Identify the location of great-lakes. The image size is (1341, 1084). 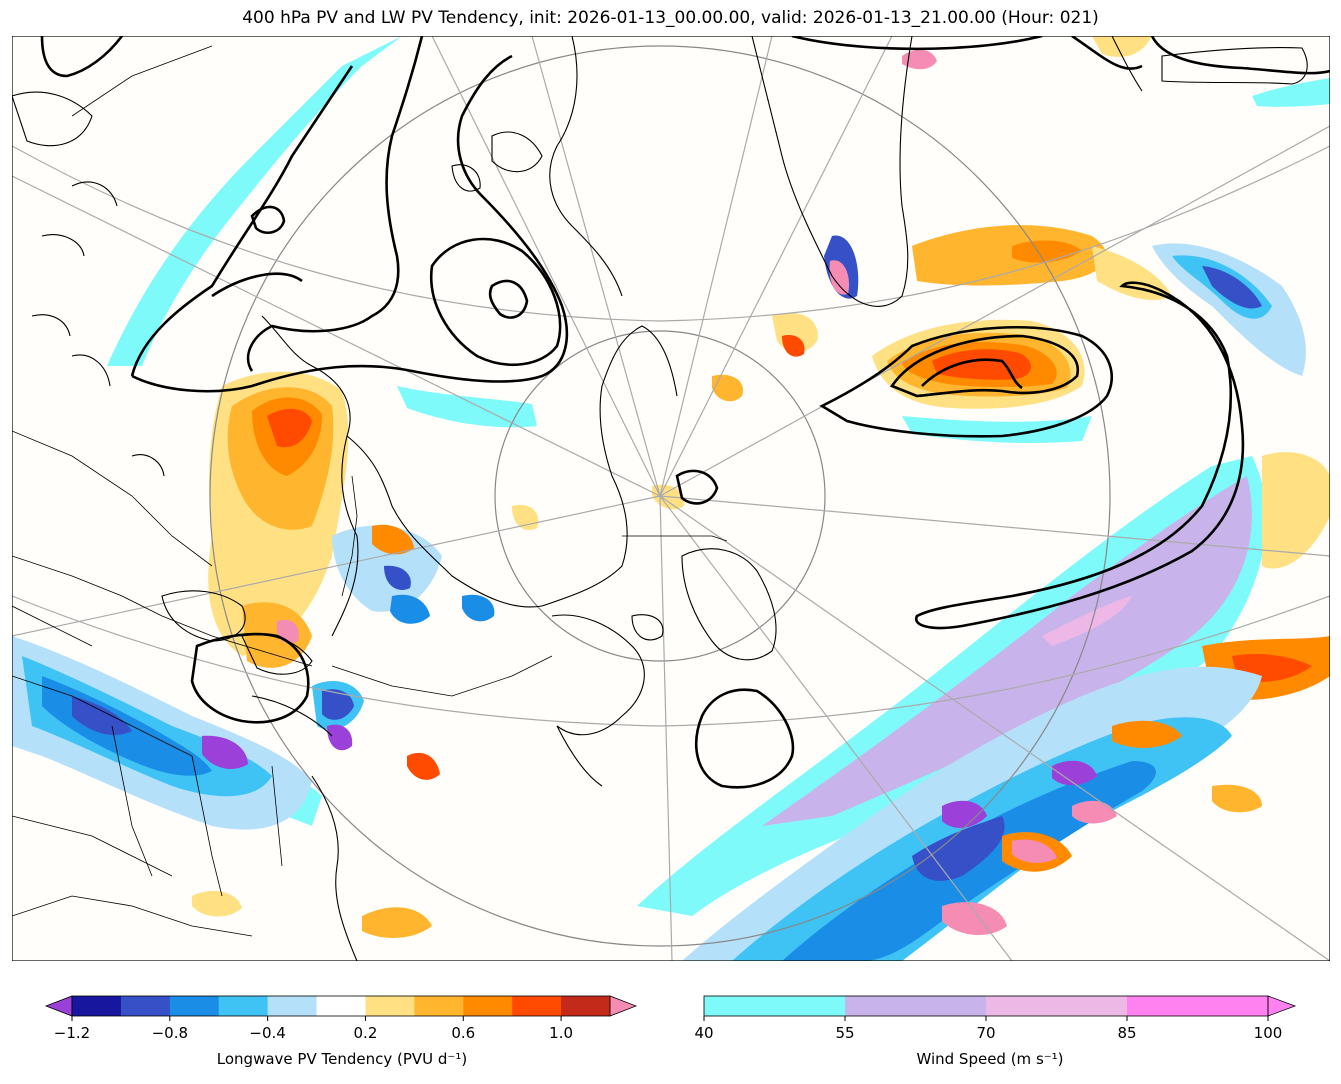
(203, 616).